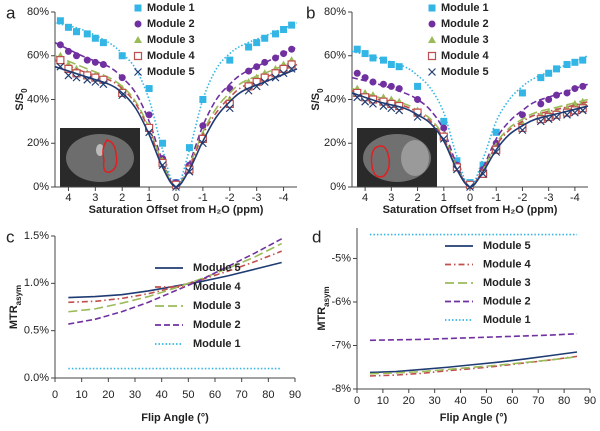  What do you see at coordinates (100, 150) in the screenshot?
I see `inset-ventricle` at bounding box center [100, 150].